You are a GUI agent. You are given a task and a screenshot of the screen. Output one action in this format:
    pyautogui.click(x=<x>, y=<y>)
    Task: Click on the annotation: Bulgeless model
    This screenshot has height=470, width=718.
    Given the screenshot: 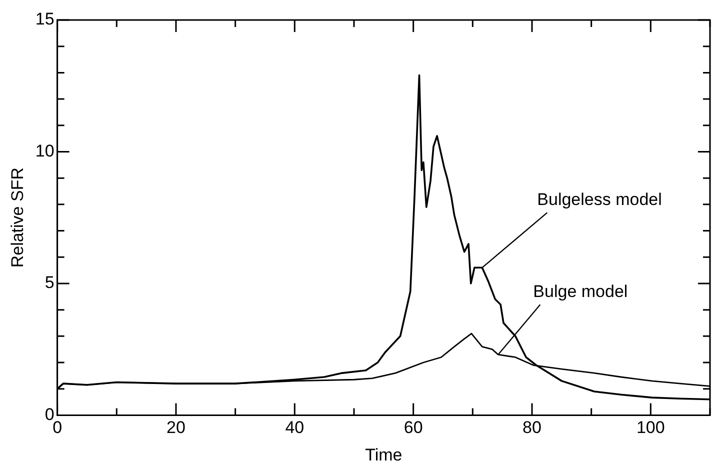 What is the action you would take?
    pyautogui.click(x=599, y=199)
    